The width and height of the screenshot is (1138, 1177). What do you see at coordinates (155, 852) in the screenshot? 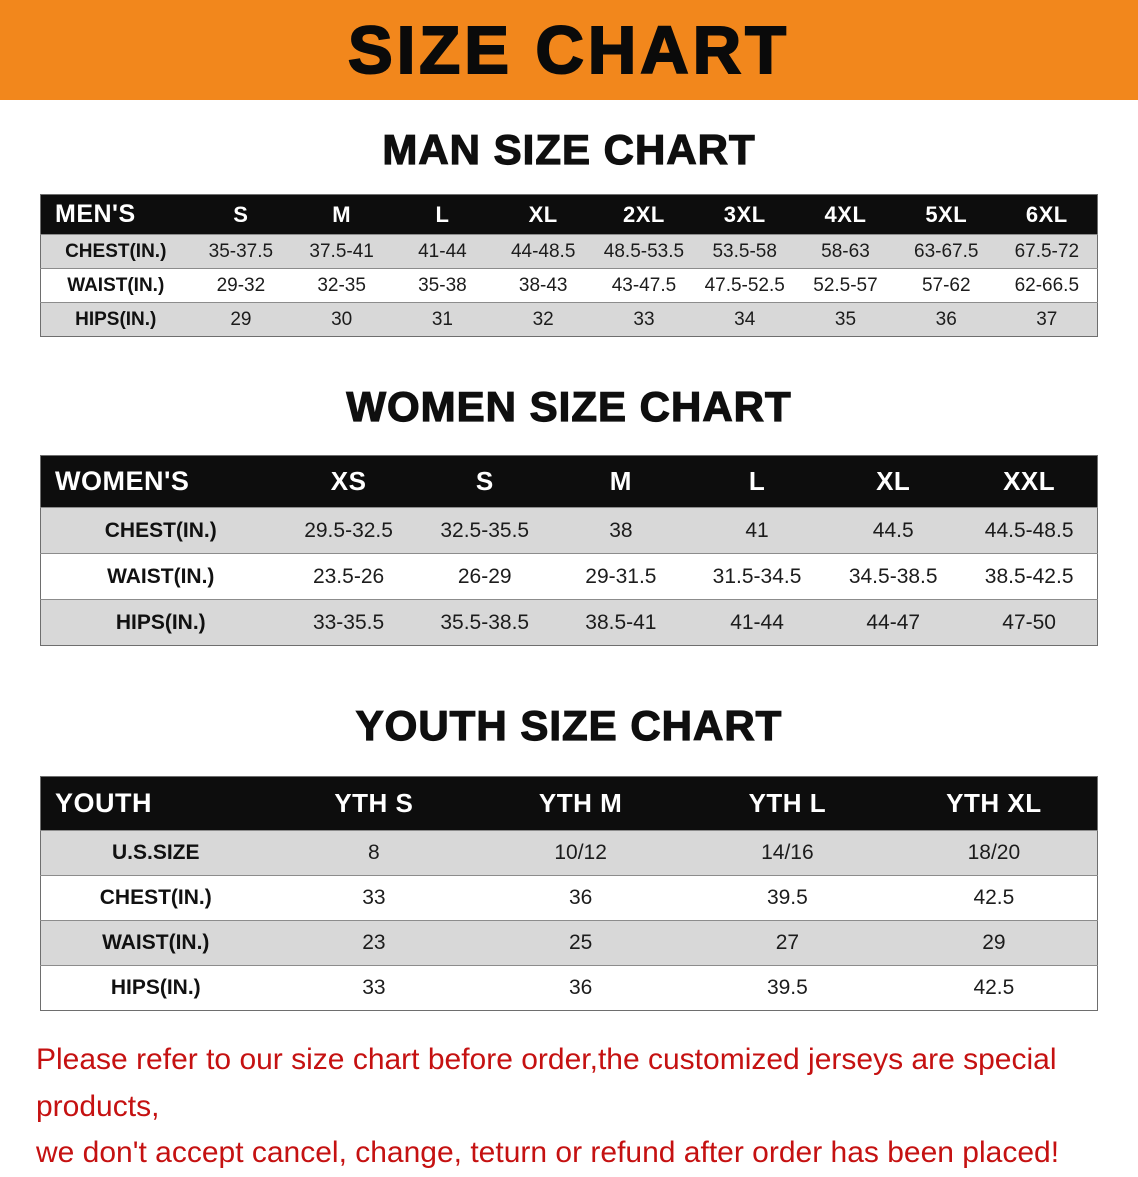
I see `row-label-cell: U.S.SIZE` at bounding box center [155, 852].